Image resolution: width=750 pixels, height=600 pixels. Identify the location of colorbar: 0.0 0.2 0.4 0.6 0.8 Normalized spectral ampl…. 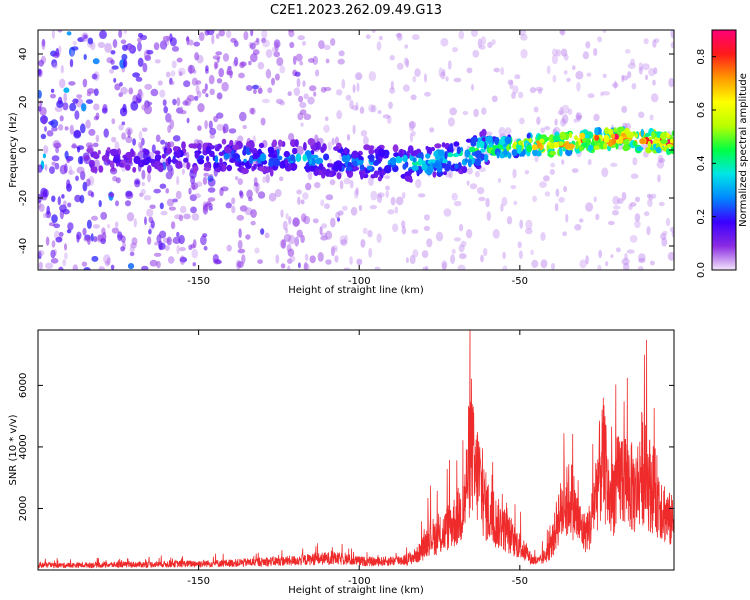
(722, 153).